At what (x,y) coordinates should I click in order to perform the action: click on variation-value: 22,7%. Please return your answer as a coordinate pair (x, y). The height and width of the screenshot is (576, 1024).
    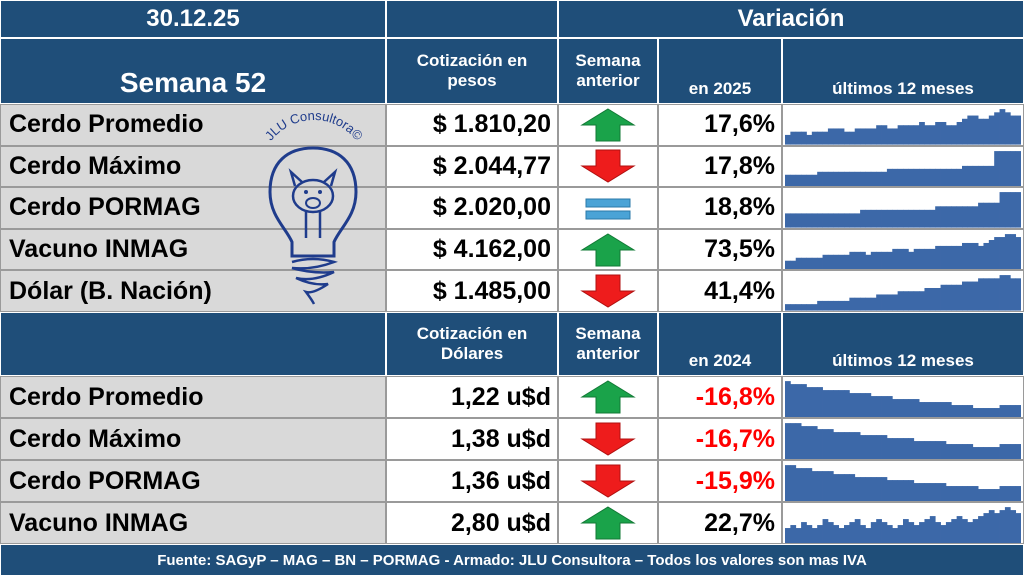
    Looking at the image, I should click on (720, 523).